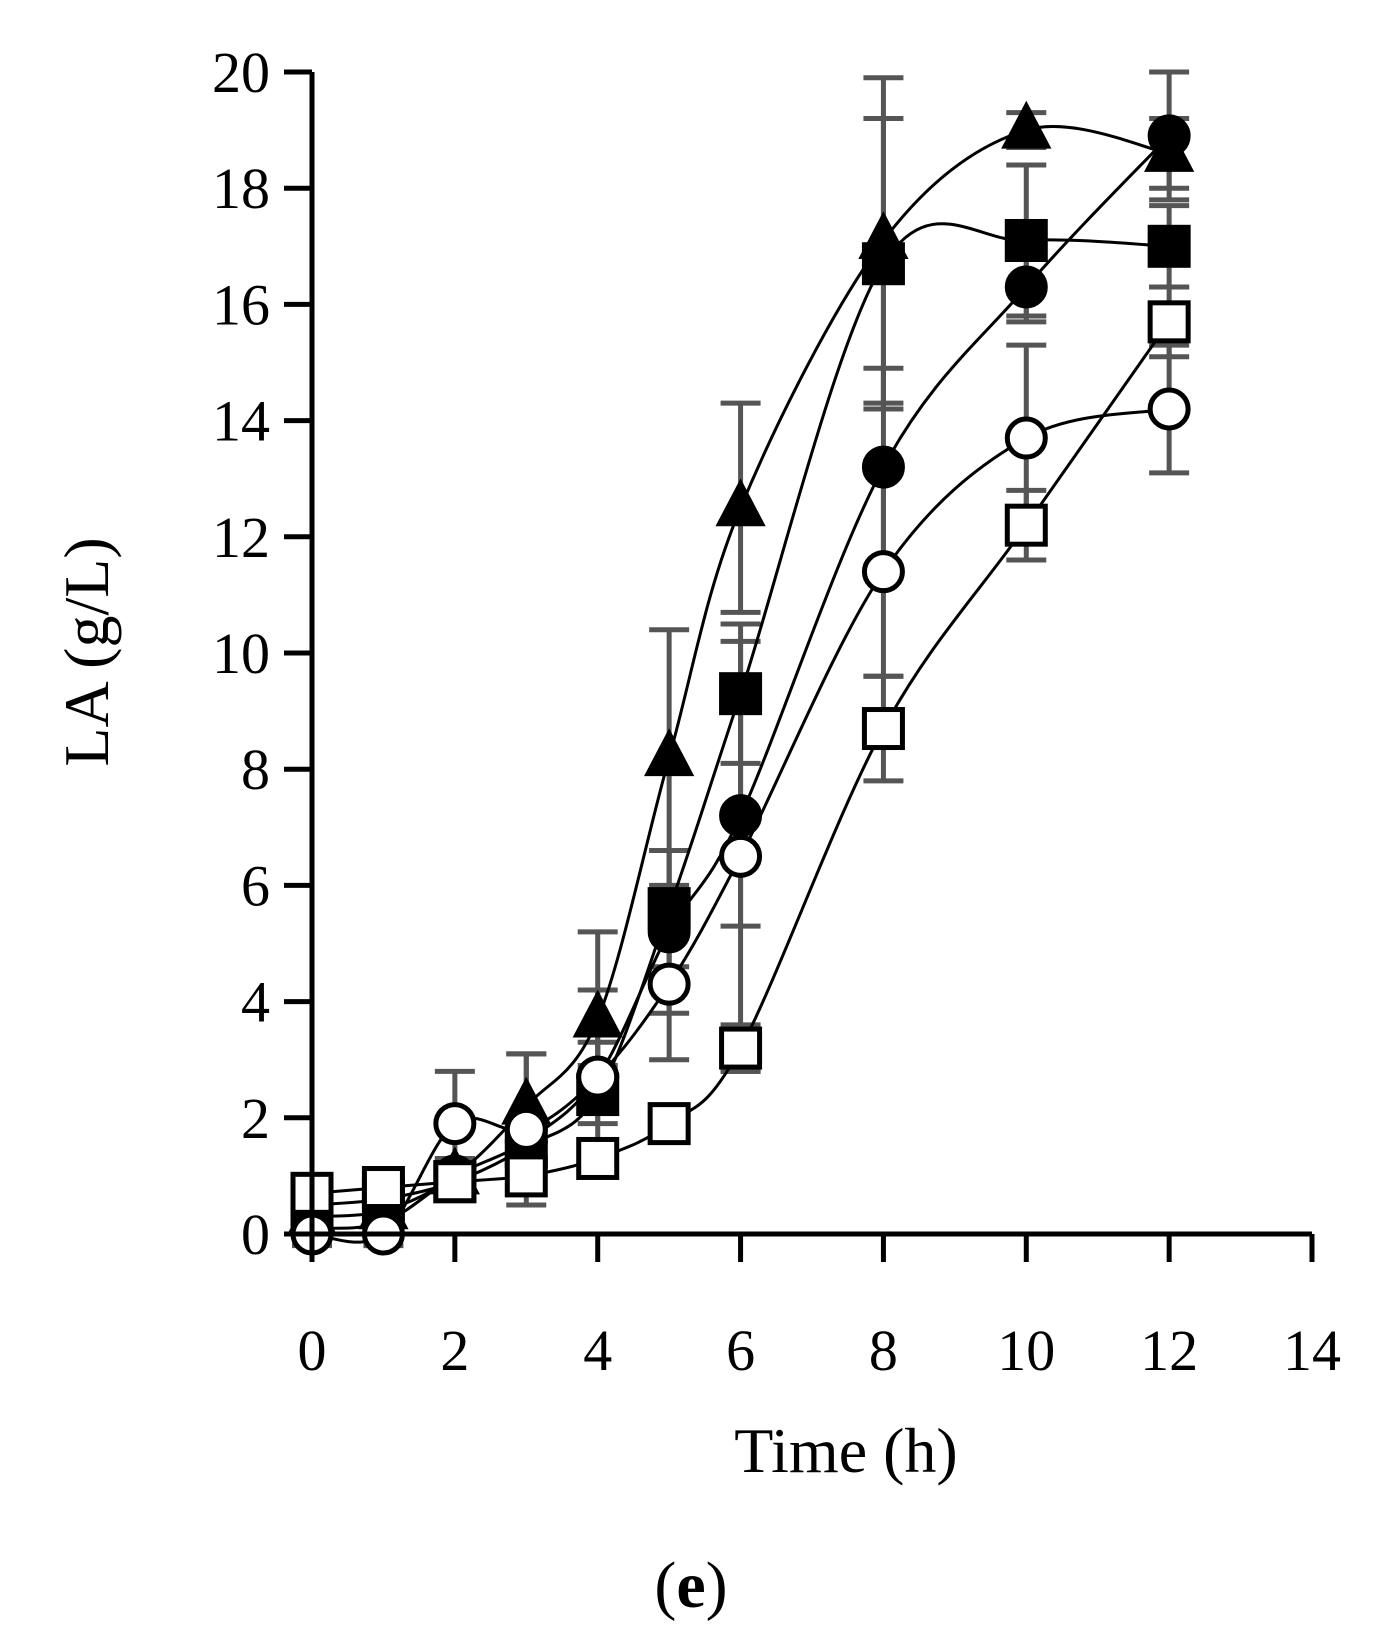 The image size is (1382, 1648). I want to click on x-axis-title: Time (h), so click(845, 1450).